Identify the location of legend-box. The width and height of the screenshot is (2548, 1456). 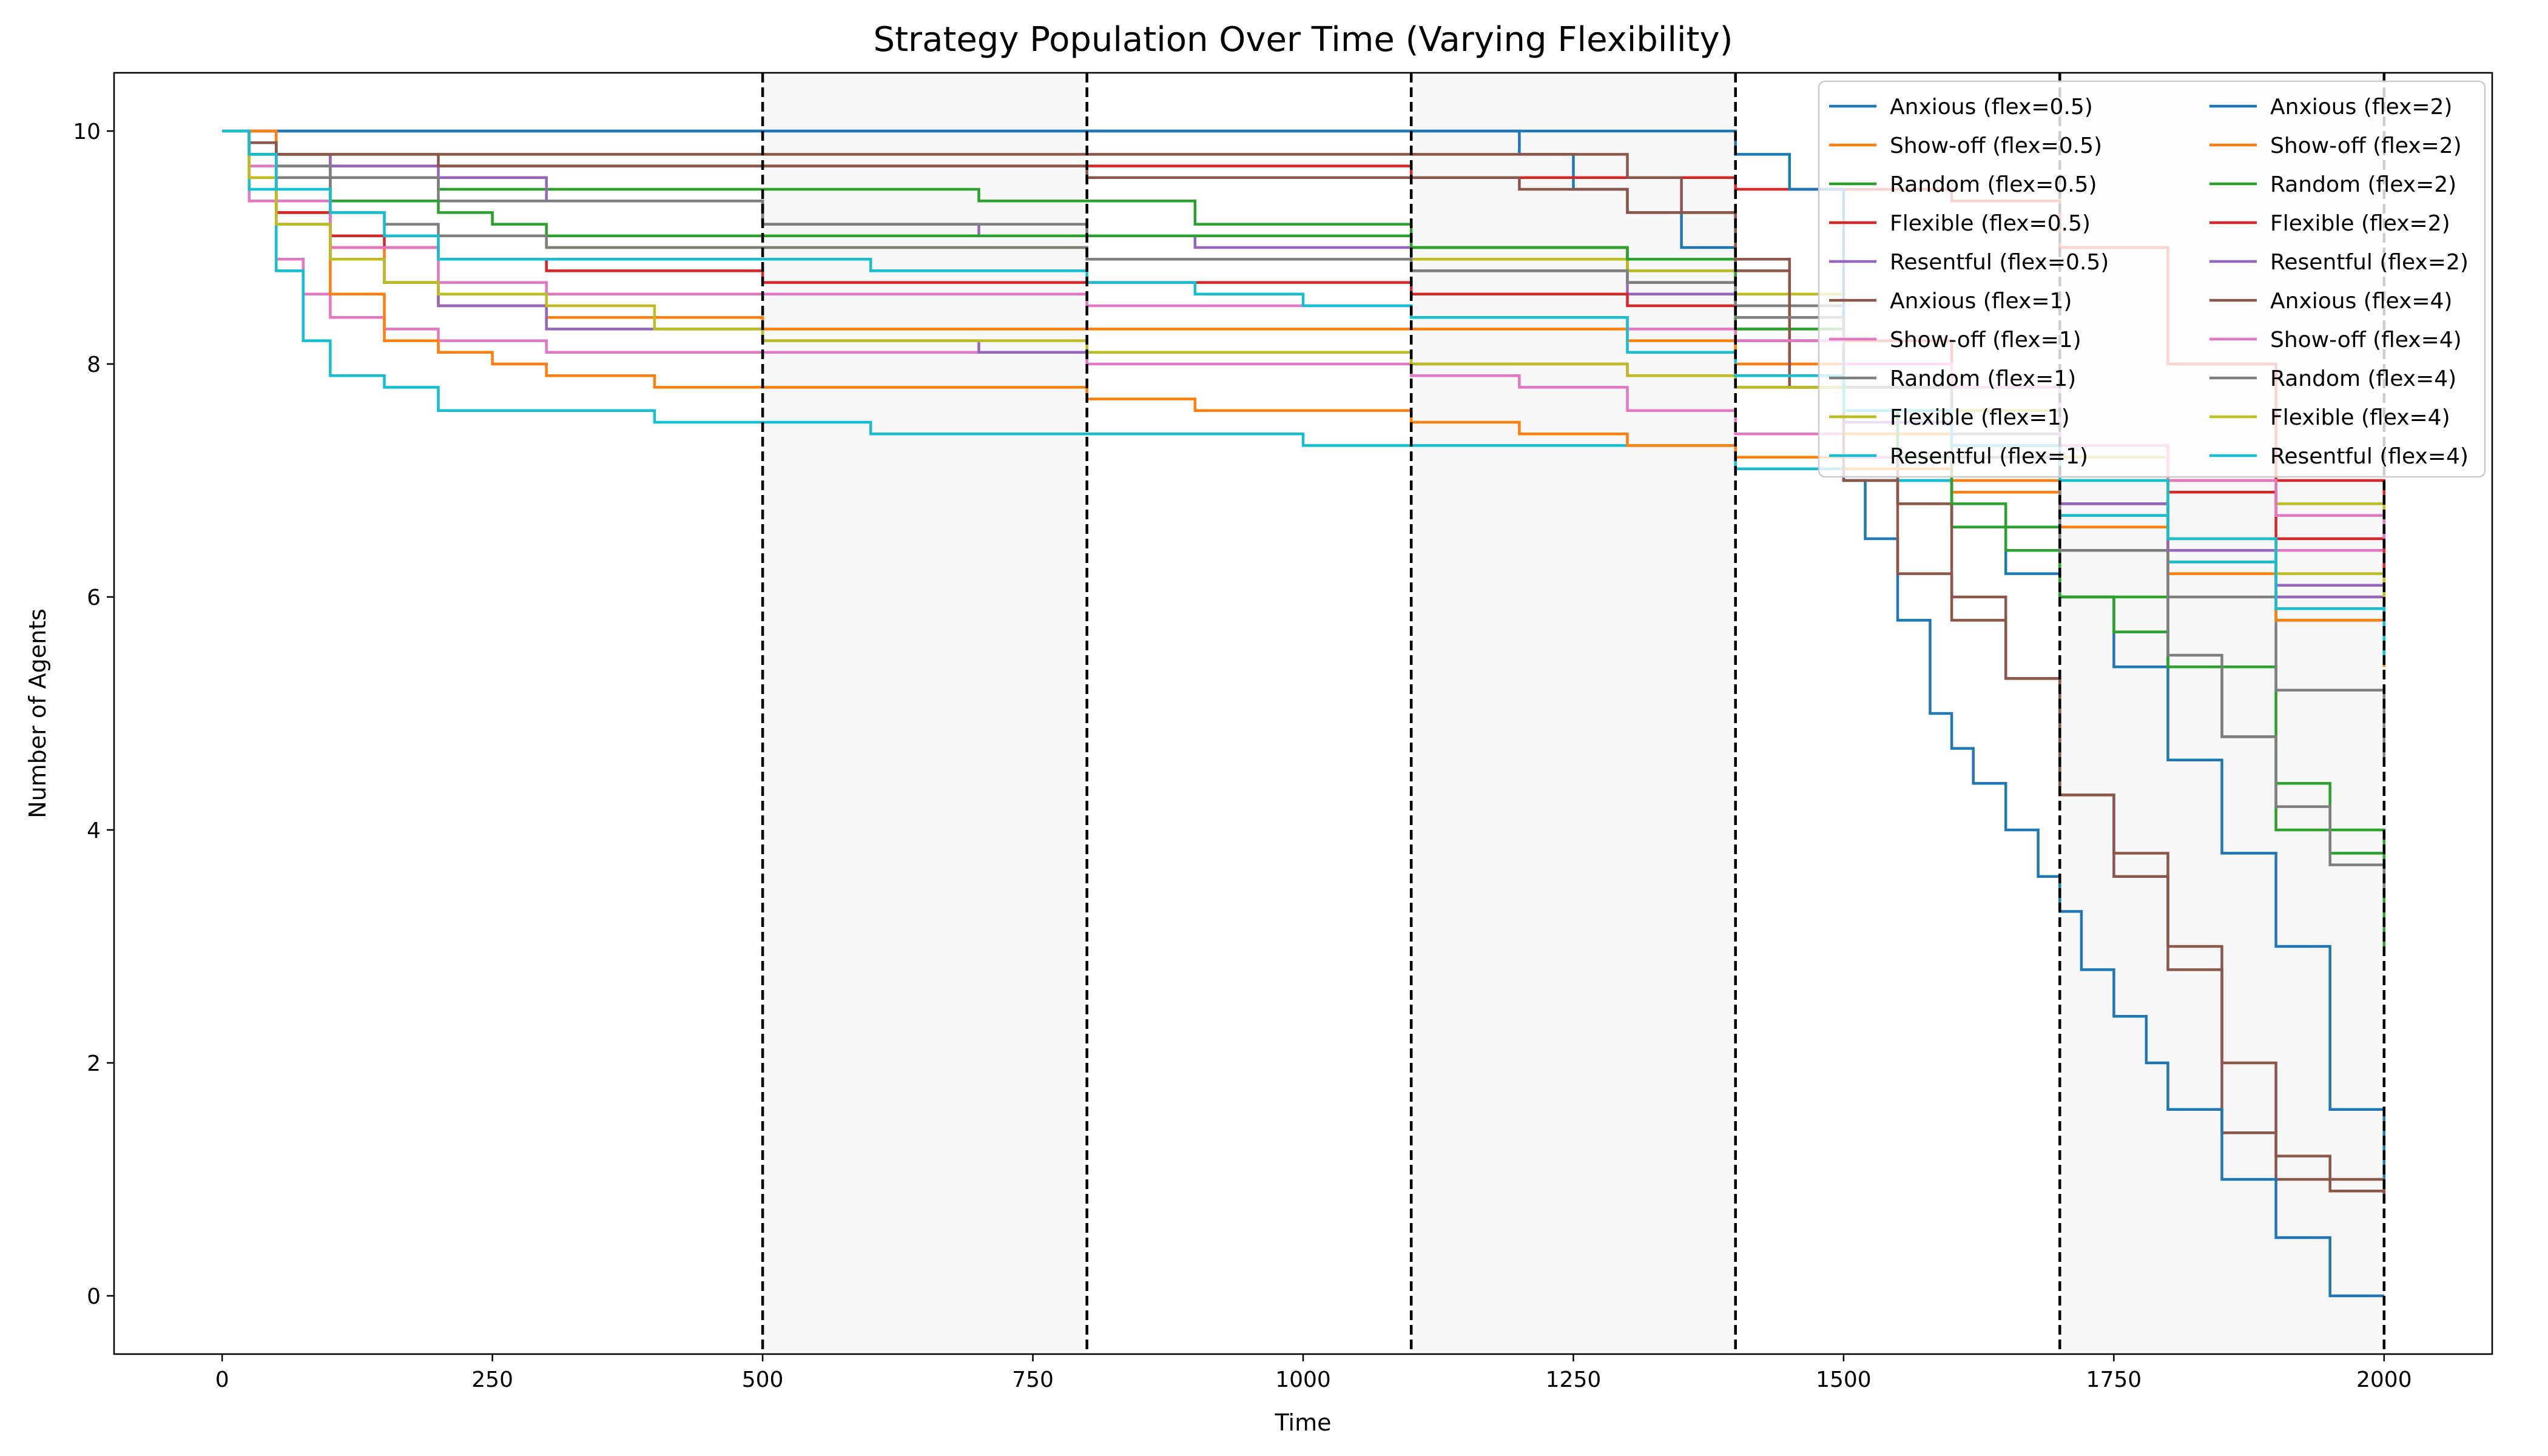
(2152, 279).